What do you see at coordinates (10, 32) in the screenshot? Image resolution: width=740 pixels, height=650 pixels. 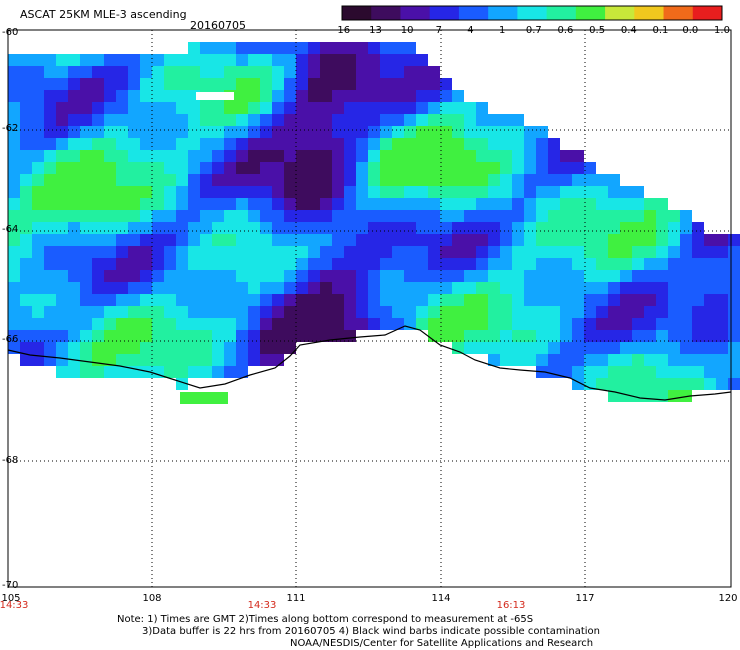 I see `lat-label: -60` at bounding box center [10, 32].